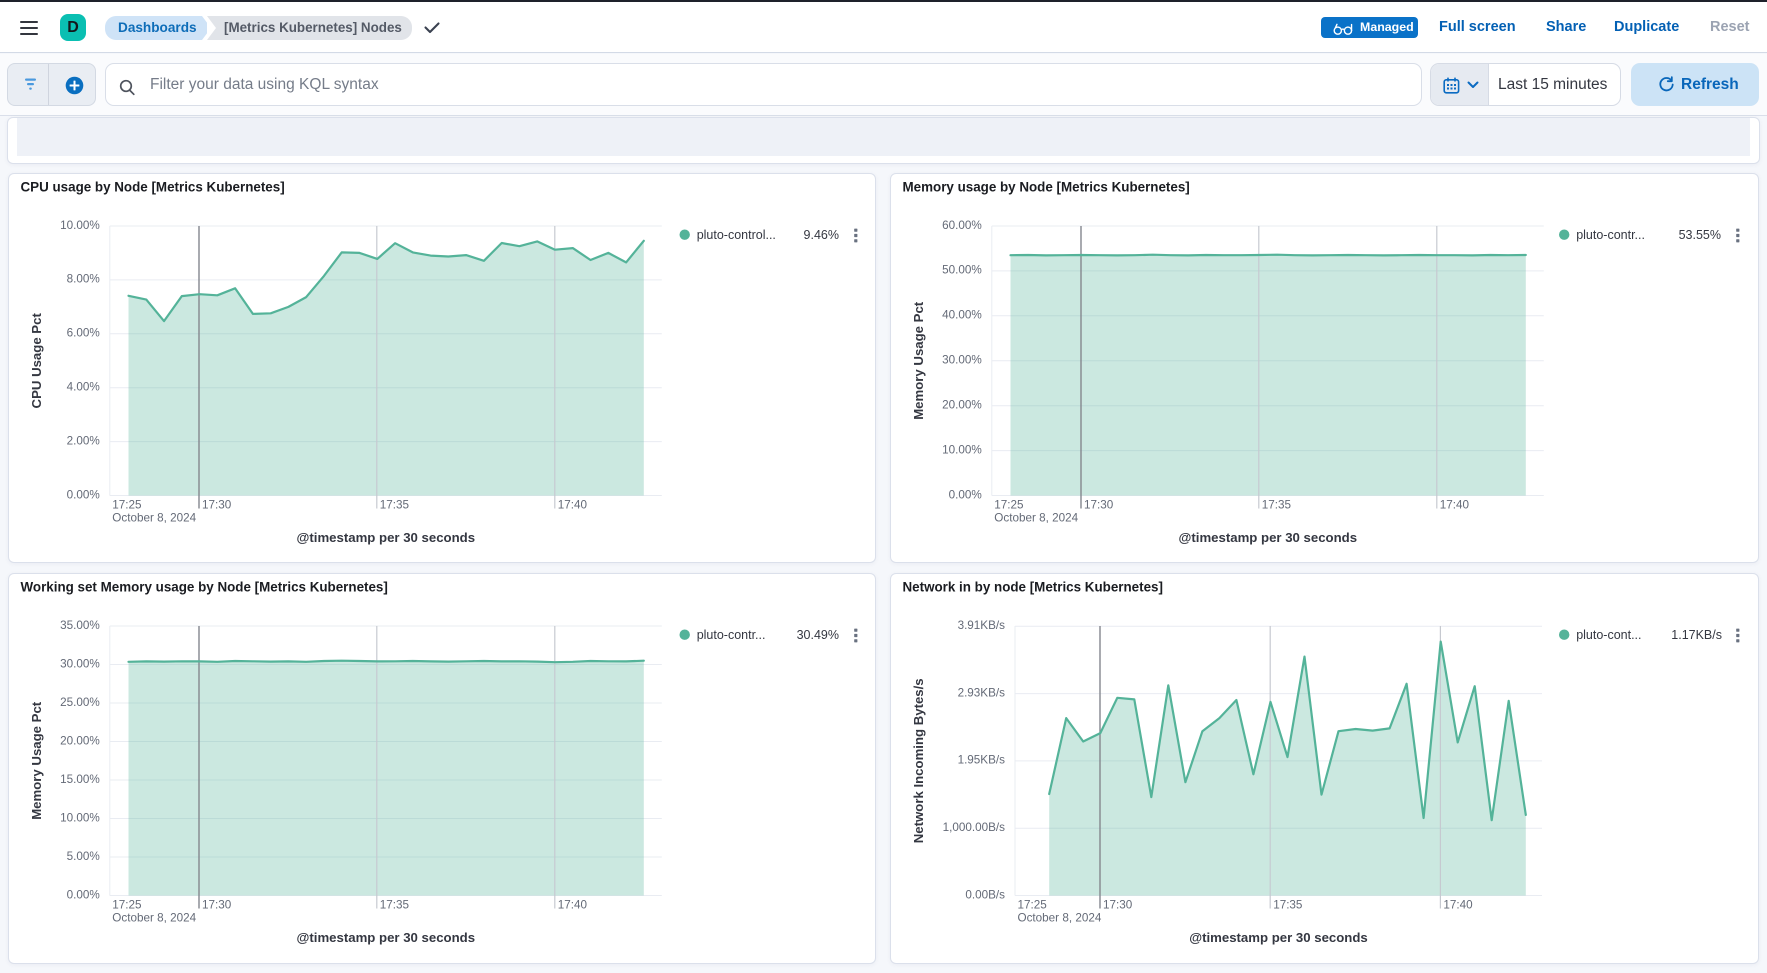 The width and height of the screenshot is (1767, 973). Describe the element at coordinates (80, 702) in the screenshot. I see `svg-text: 25.00%` at that location.